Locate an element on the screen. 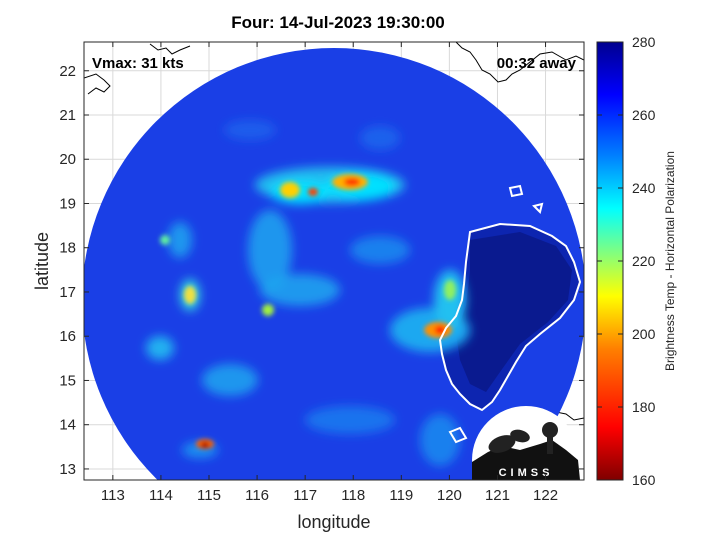  colorbar-tick-label: 280 is located at coordinates (644, 42).